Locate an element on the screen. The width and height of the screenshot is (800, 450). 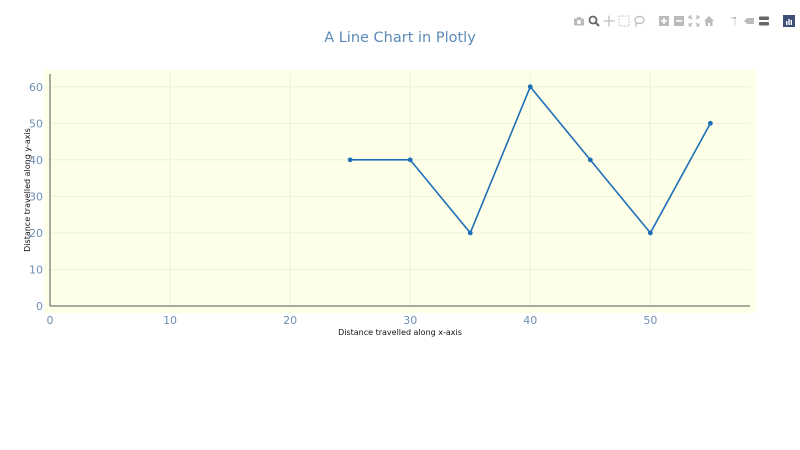
camera-button is located at coordinates (578, 21).